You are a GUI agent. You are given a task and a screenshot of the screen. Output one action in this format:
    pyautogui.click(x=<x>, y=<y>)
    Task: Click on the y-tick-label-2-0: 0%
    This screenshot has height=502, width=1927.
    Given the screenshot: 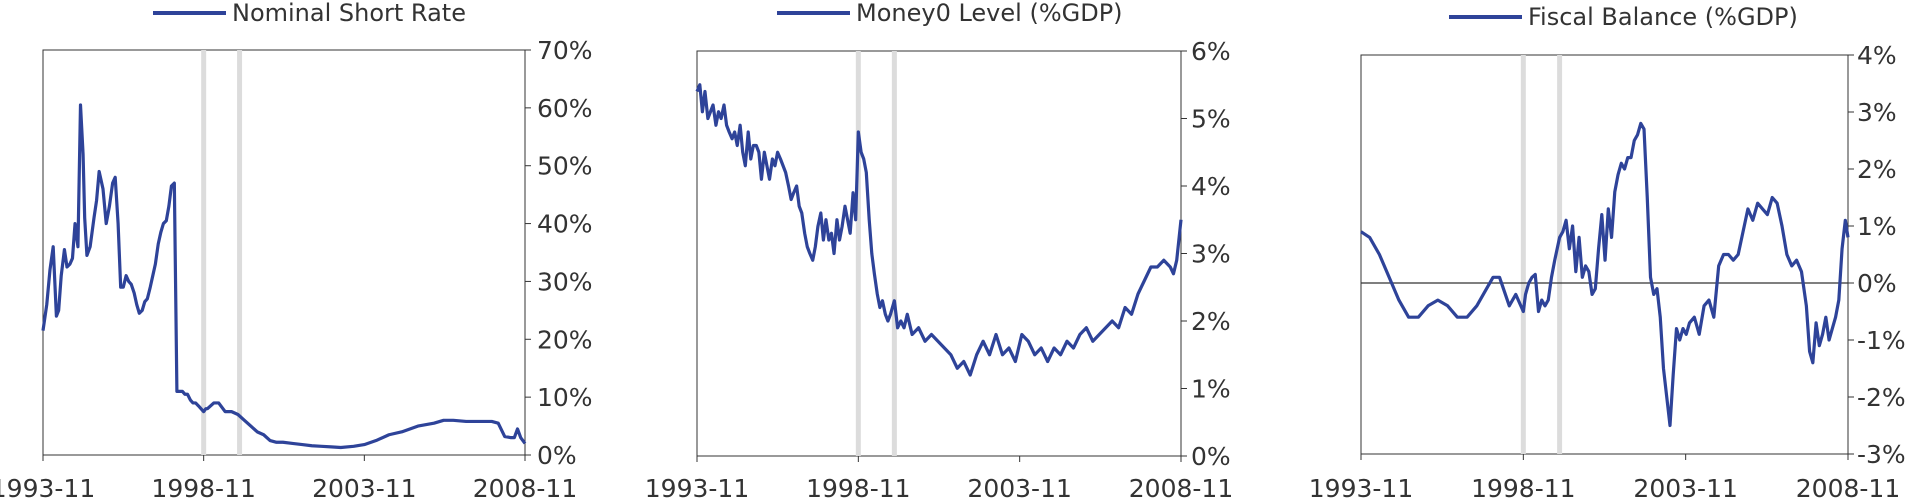 What is the action you would take?
    pyautogui.click(x=1211, y=456)
    